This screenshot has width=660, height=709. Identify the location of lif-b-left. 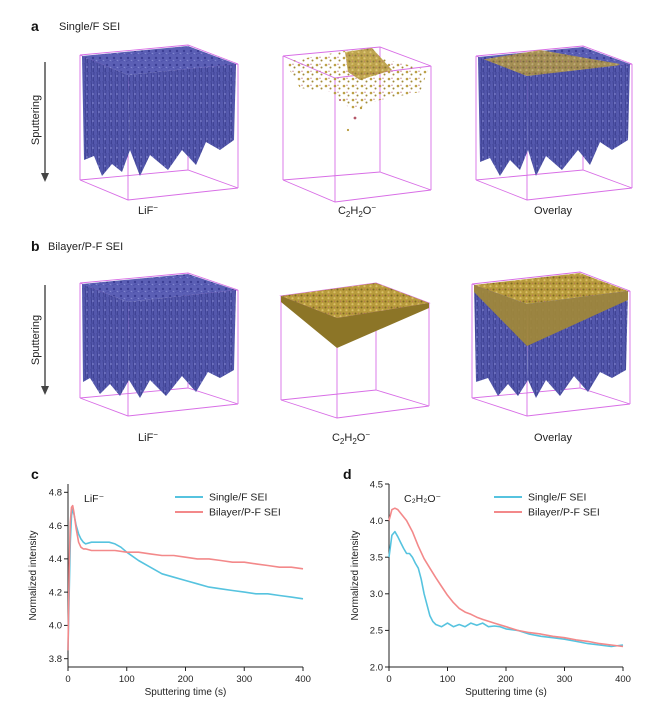
(105, 340).